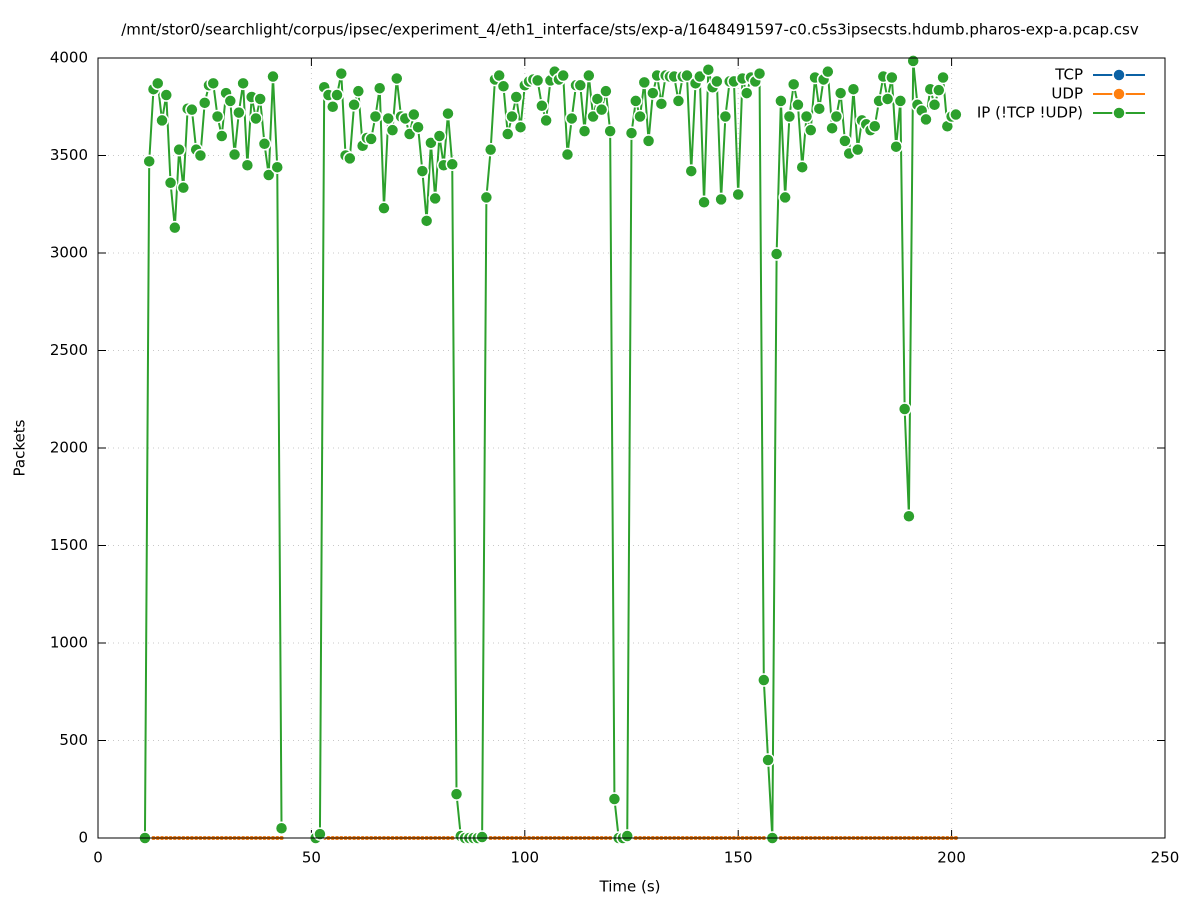 This screenshot has height=900, width=1197. What do you see at coordinates (524, 858) in the screenshot?
I see `x-tick-label: 100` at bounding box center [524, 858].